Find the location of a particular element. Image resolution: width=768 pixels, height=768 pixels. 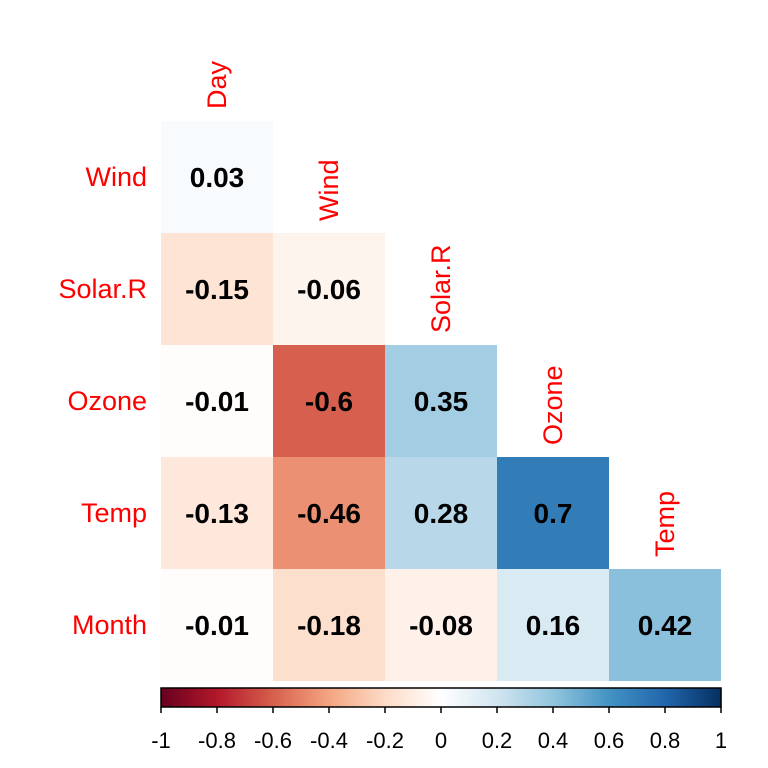

cell-value-label: -0.08 is located at coordinates (441, 625).